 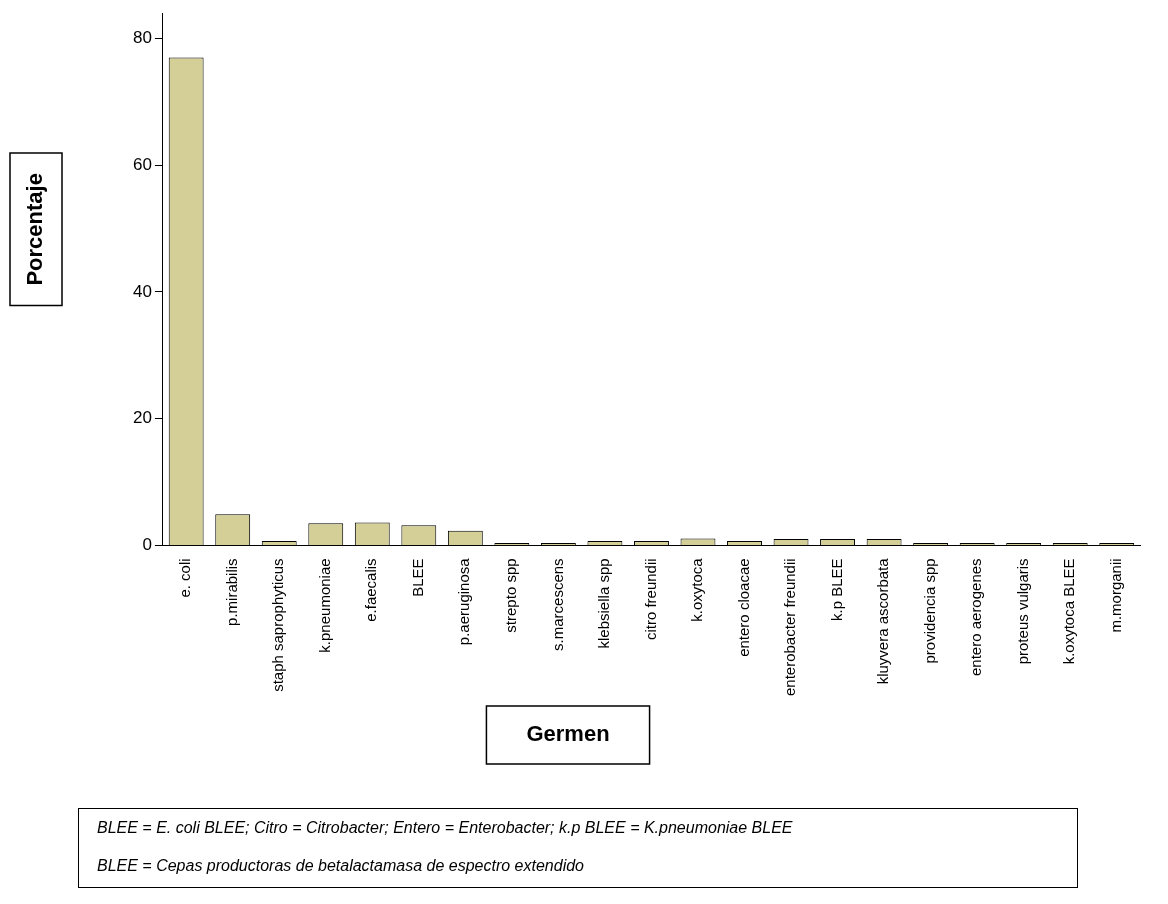 I want to click on y-tick-label: 40, so click(x=142, y=291).